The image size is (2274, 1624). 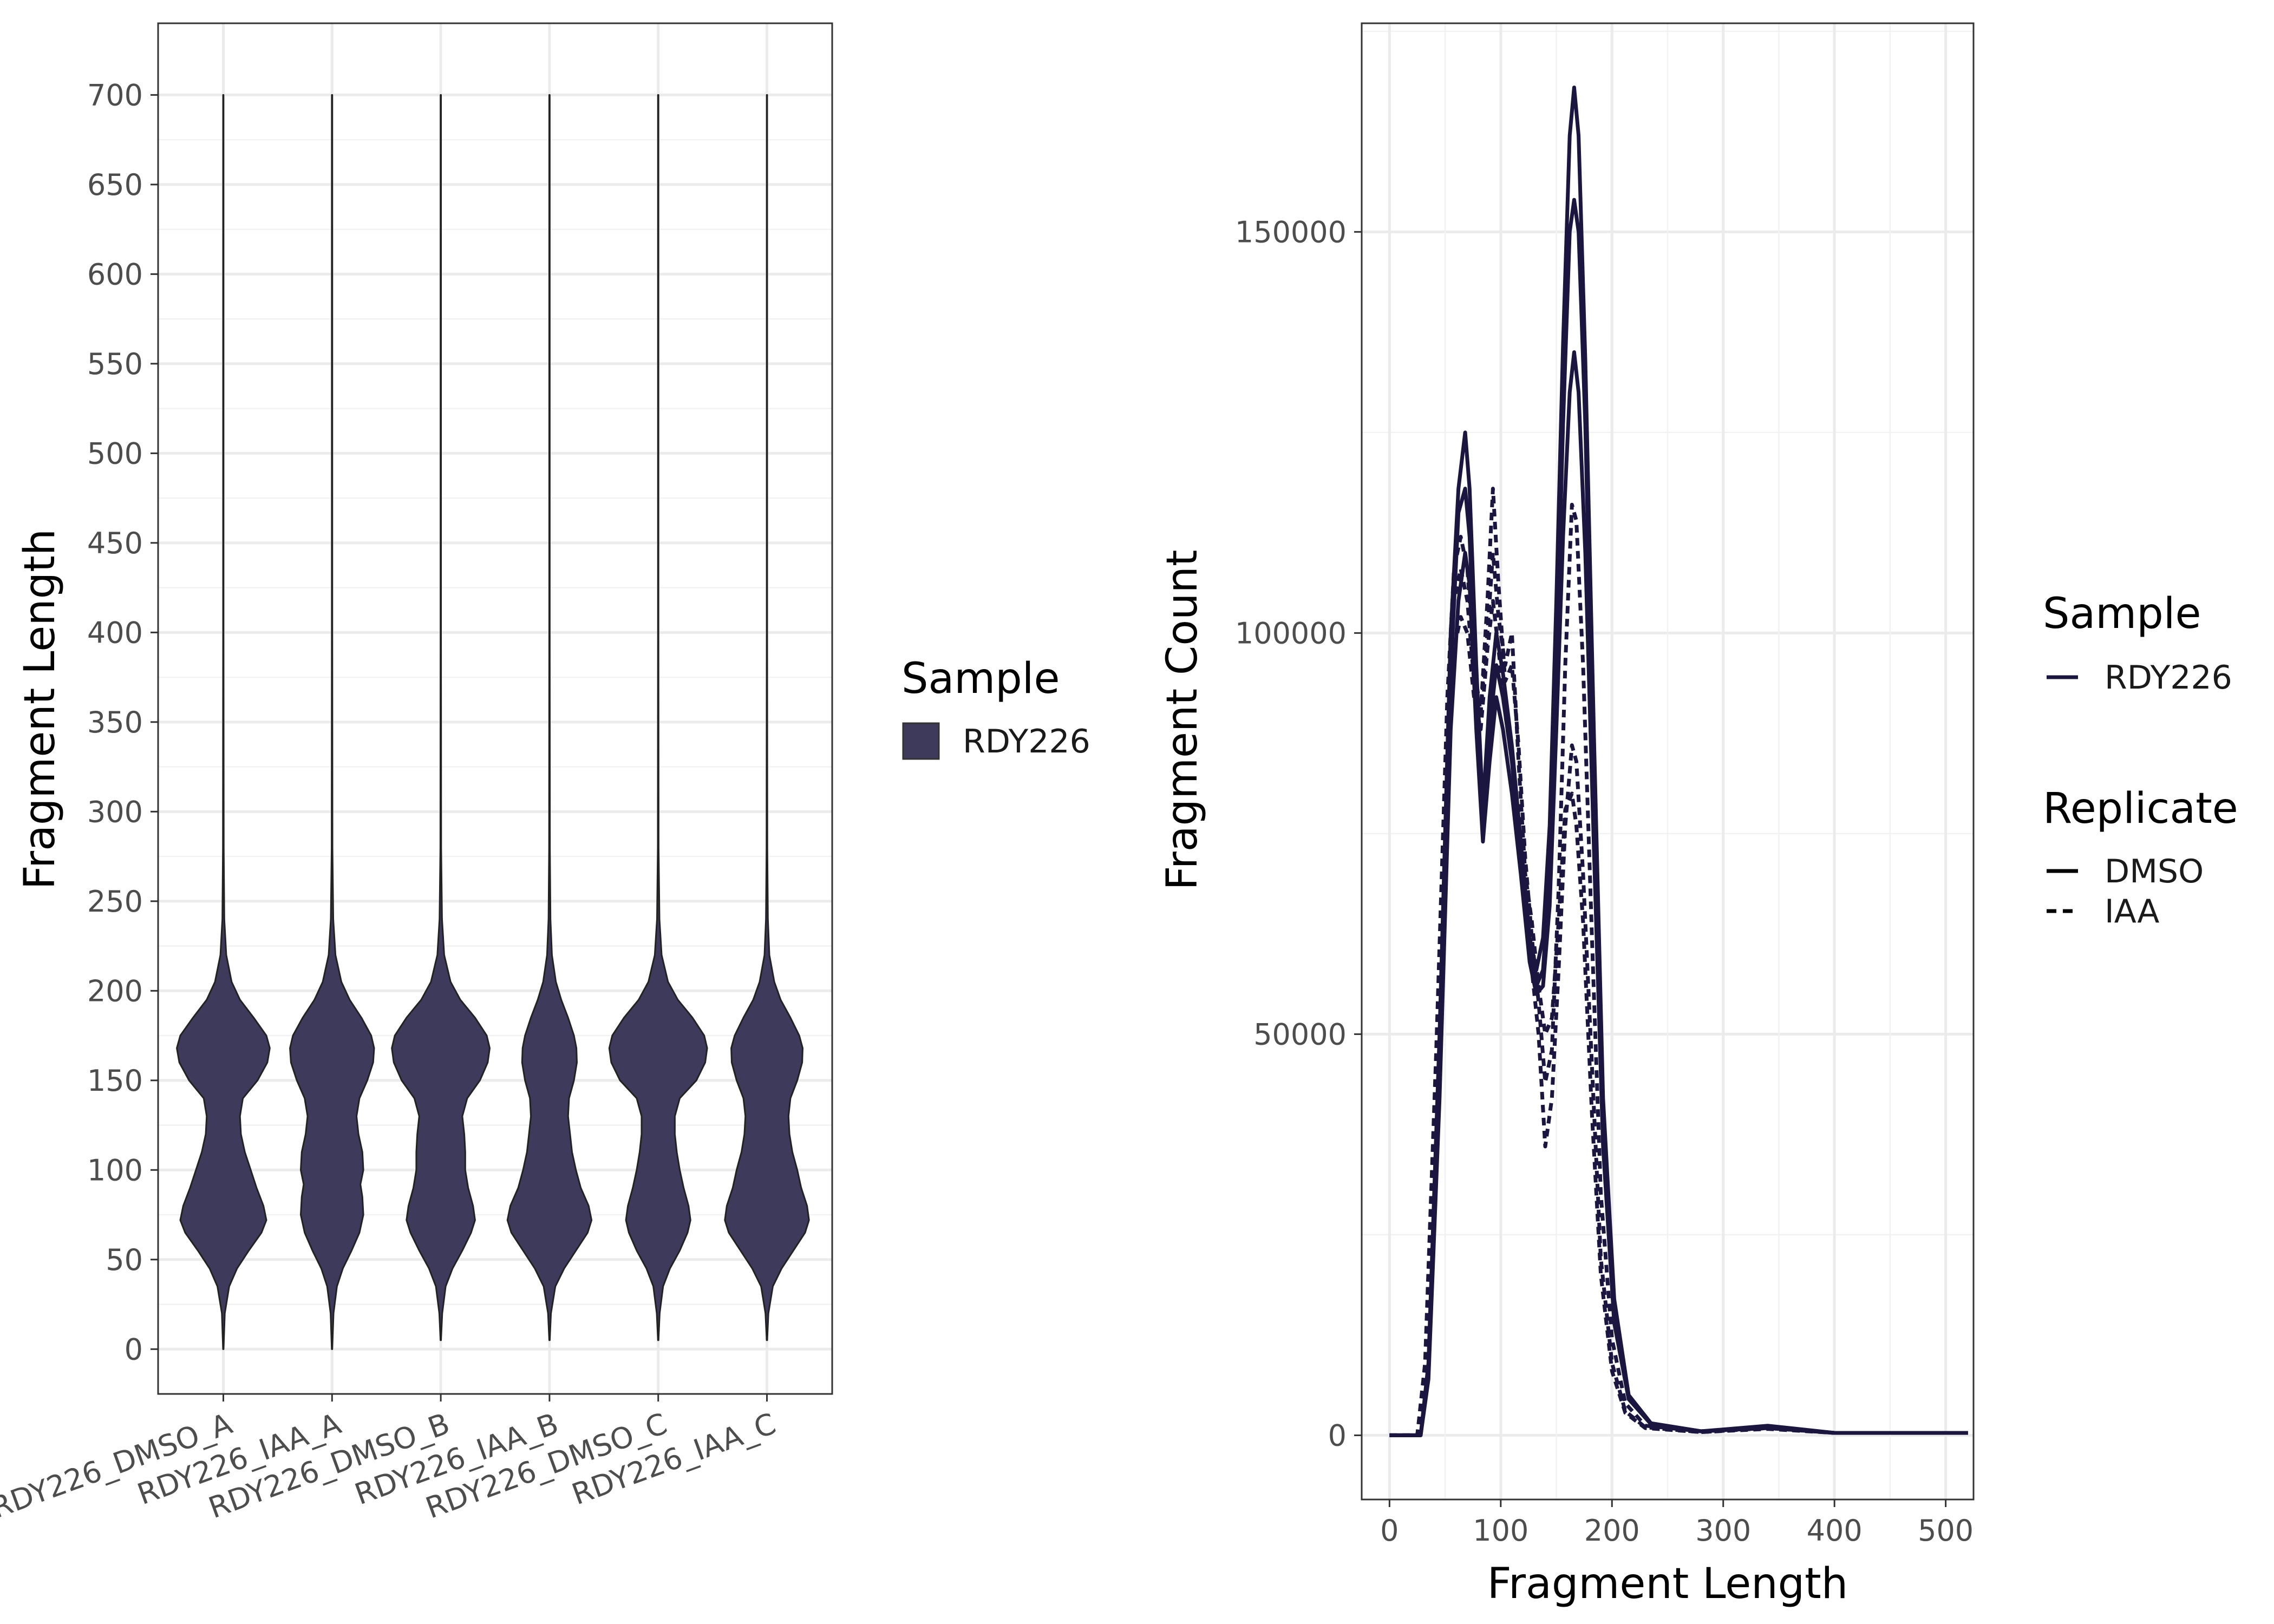 I want to click on violin-legend-key, so click(x=921, y=741).